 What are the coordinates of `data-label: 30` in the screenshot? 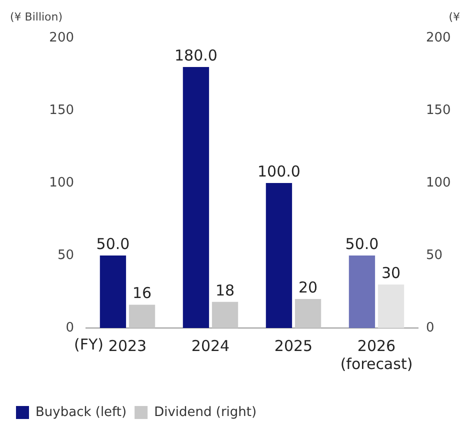 It's located at (391, 273).